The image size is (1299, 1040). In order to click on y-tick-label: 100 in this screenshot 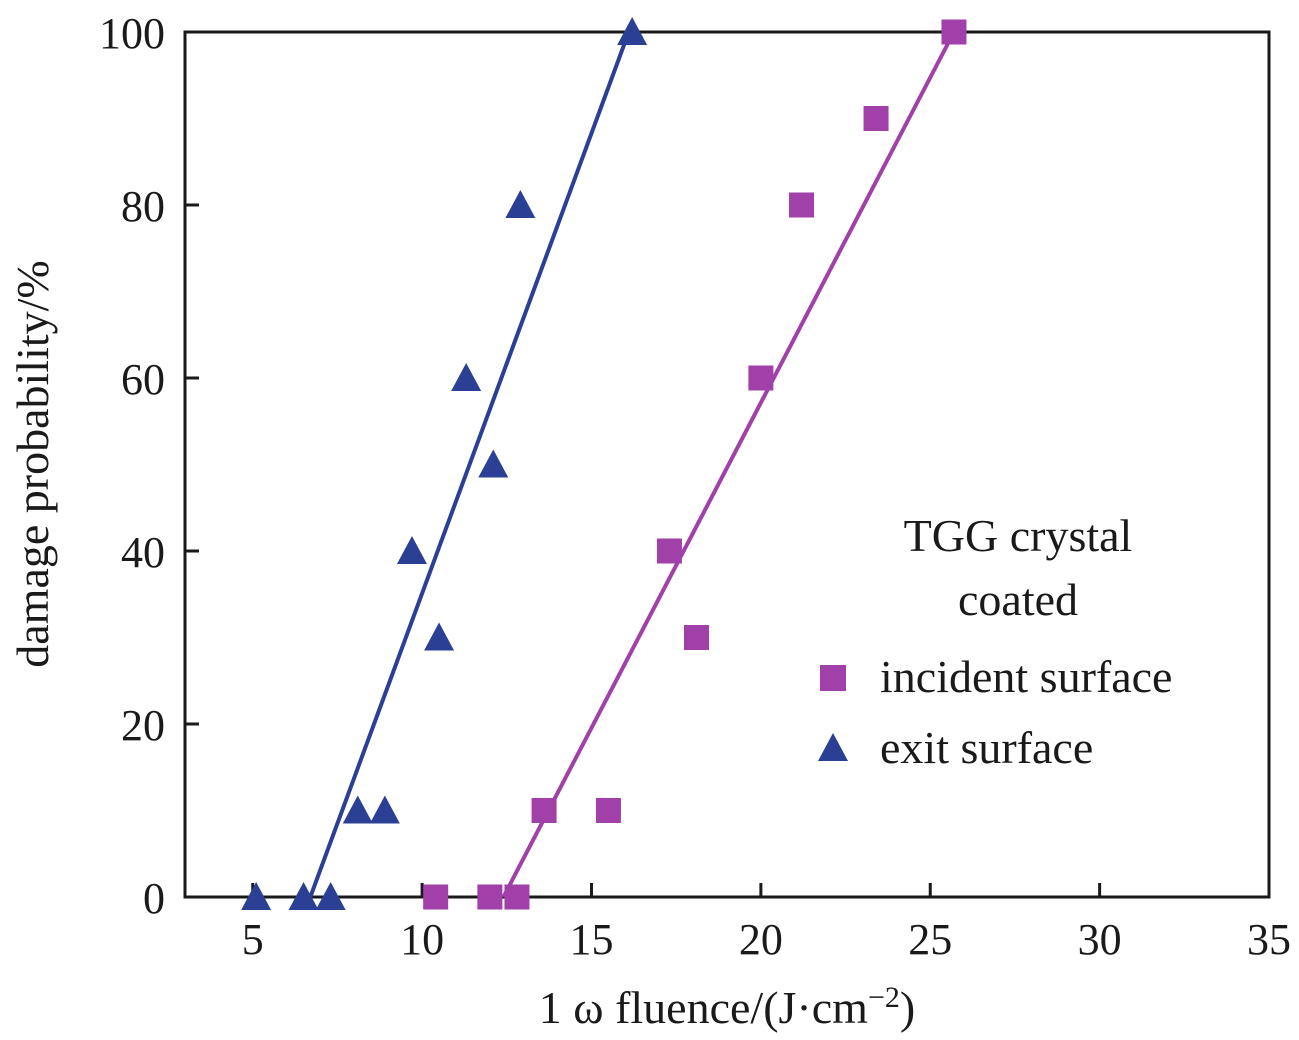, I will do `click(132, 33)`.